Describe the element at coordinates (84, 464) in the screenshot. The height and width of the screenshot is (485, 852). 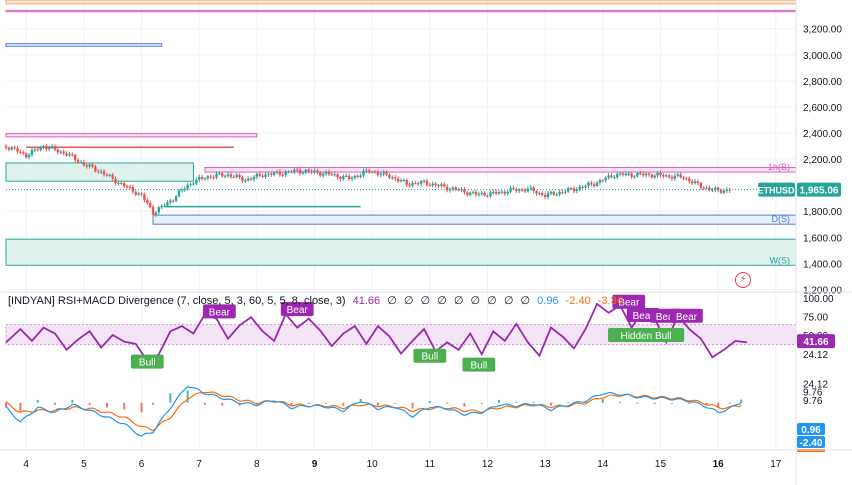
I see `time-axis-label: 5` at that location.